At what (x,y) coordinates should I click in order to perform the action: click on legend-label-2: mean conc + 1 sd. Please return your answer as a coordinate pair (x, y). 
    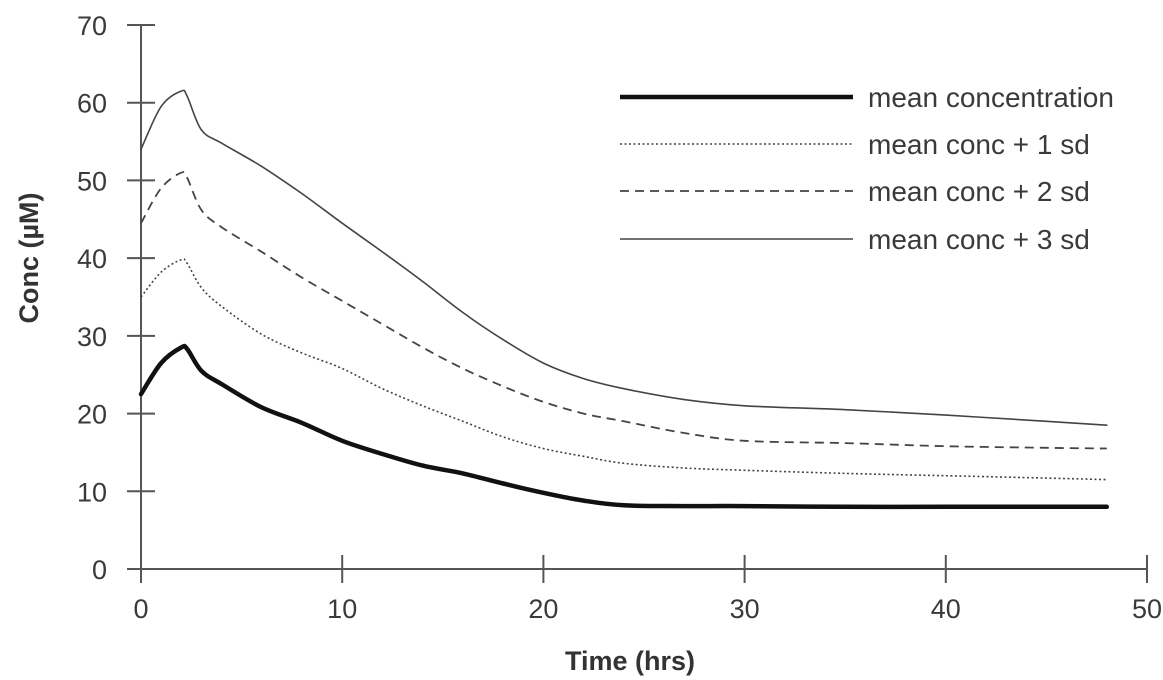
    Looking at the image, I should click on (979, 144).